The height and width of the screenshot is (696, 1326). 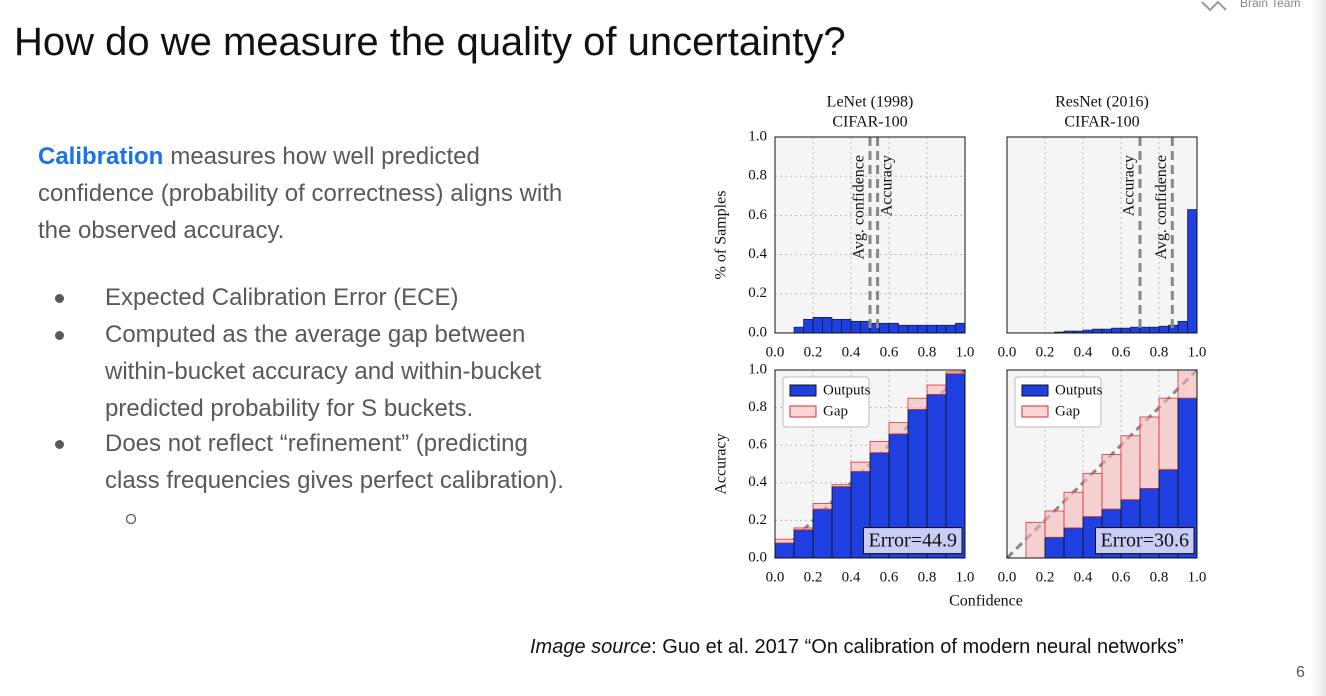 I want to click on source-label: Image source, so click(x=591, y=647).